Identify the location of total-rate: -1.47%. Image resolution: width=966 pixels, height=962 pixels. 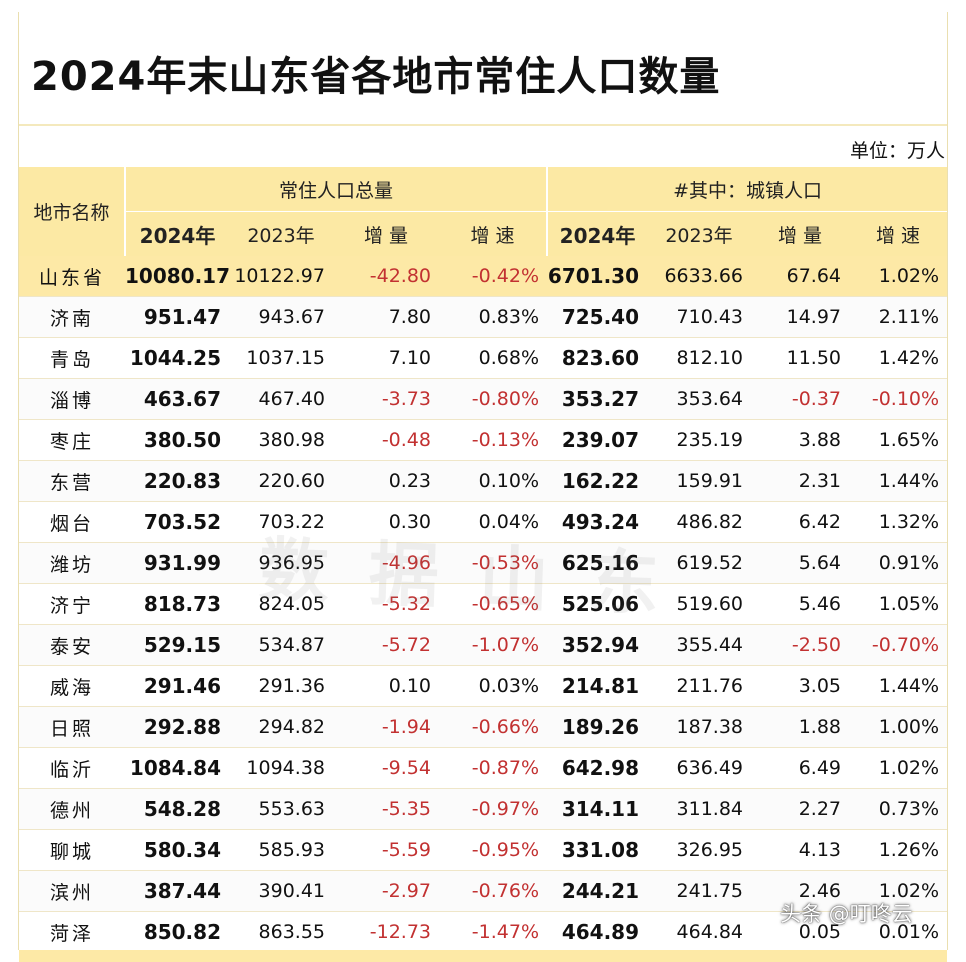
(493, 931).